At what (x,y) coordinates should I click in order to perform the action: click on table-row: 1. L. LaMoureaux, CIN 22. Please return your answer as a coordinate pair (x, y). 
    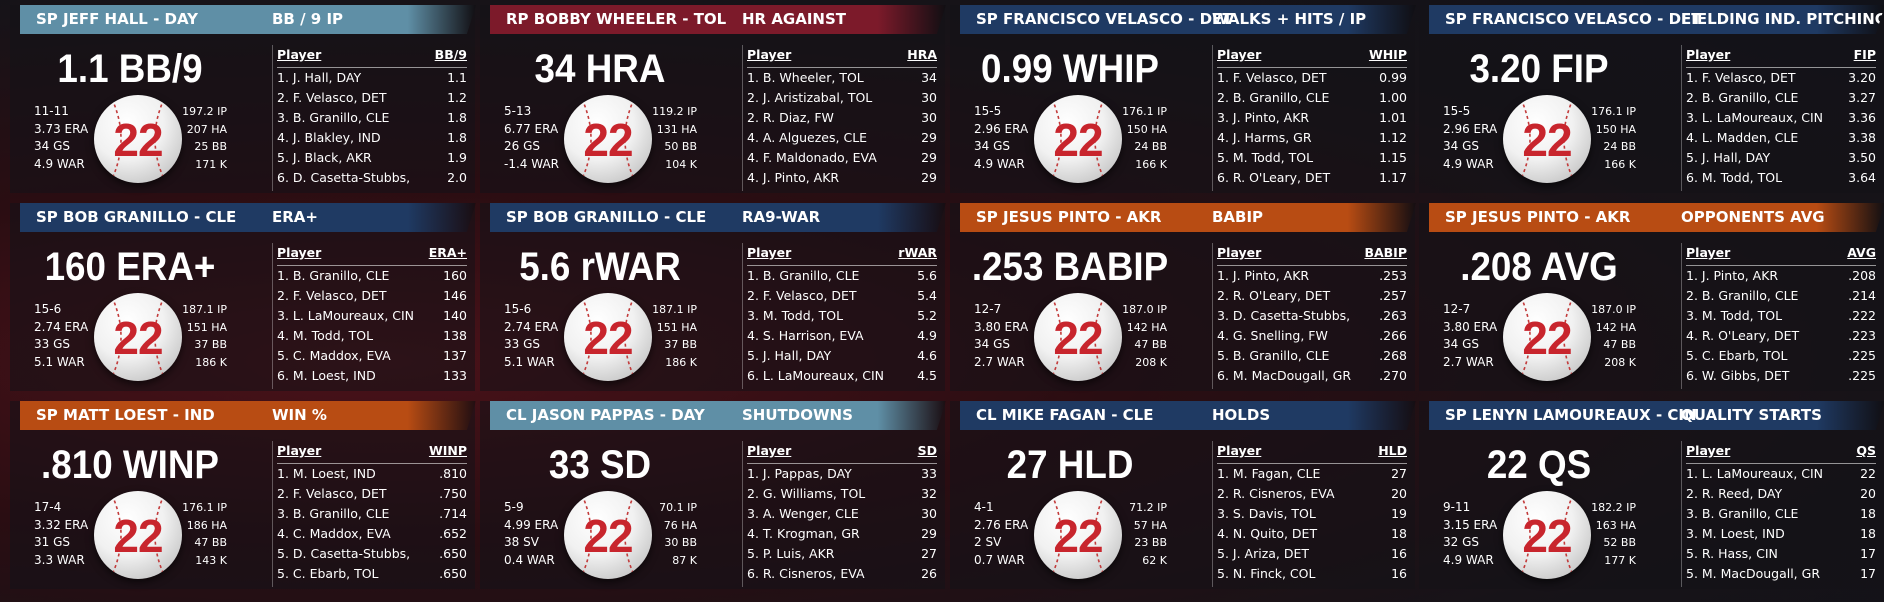
    Looking at the image, I should click on (1781, 474).